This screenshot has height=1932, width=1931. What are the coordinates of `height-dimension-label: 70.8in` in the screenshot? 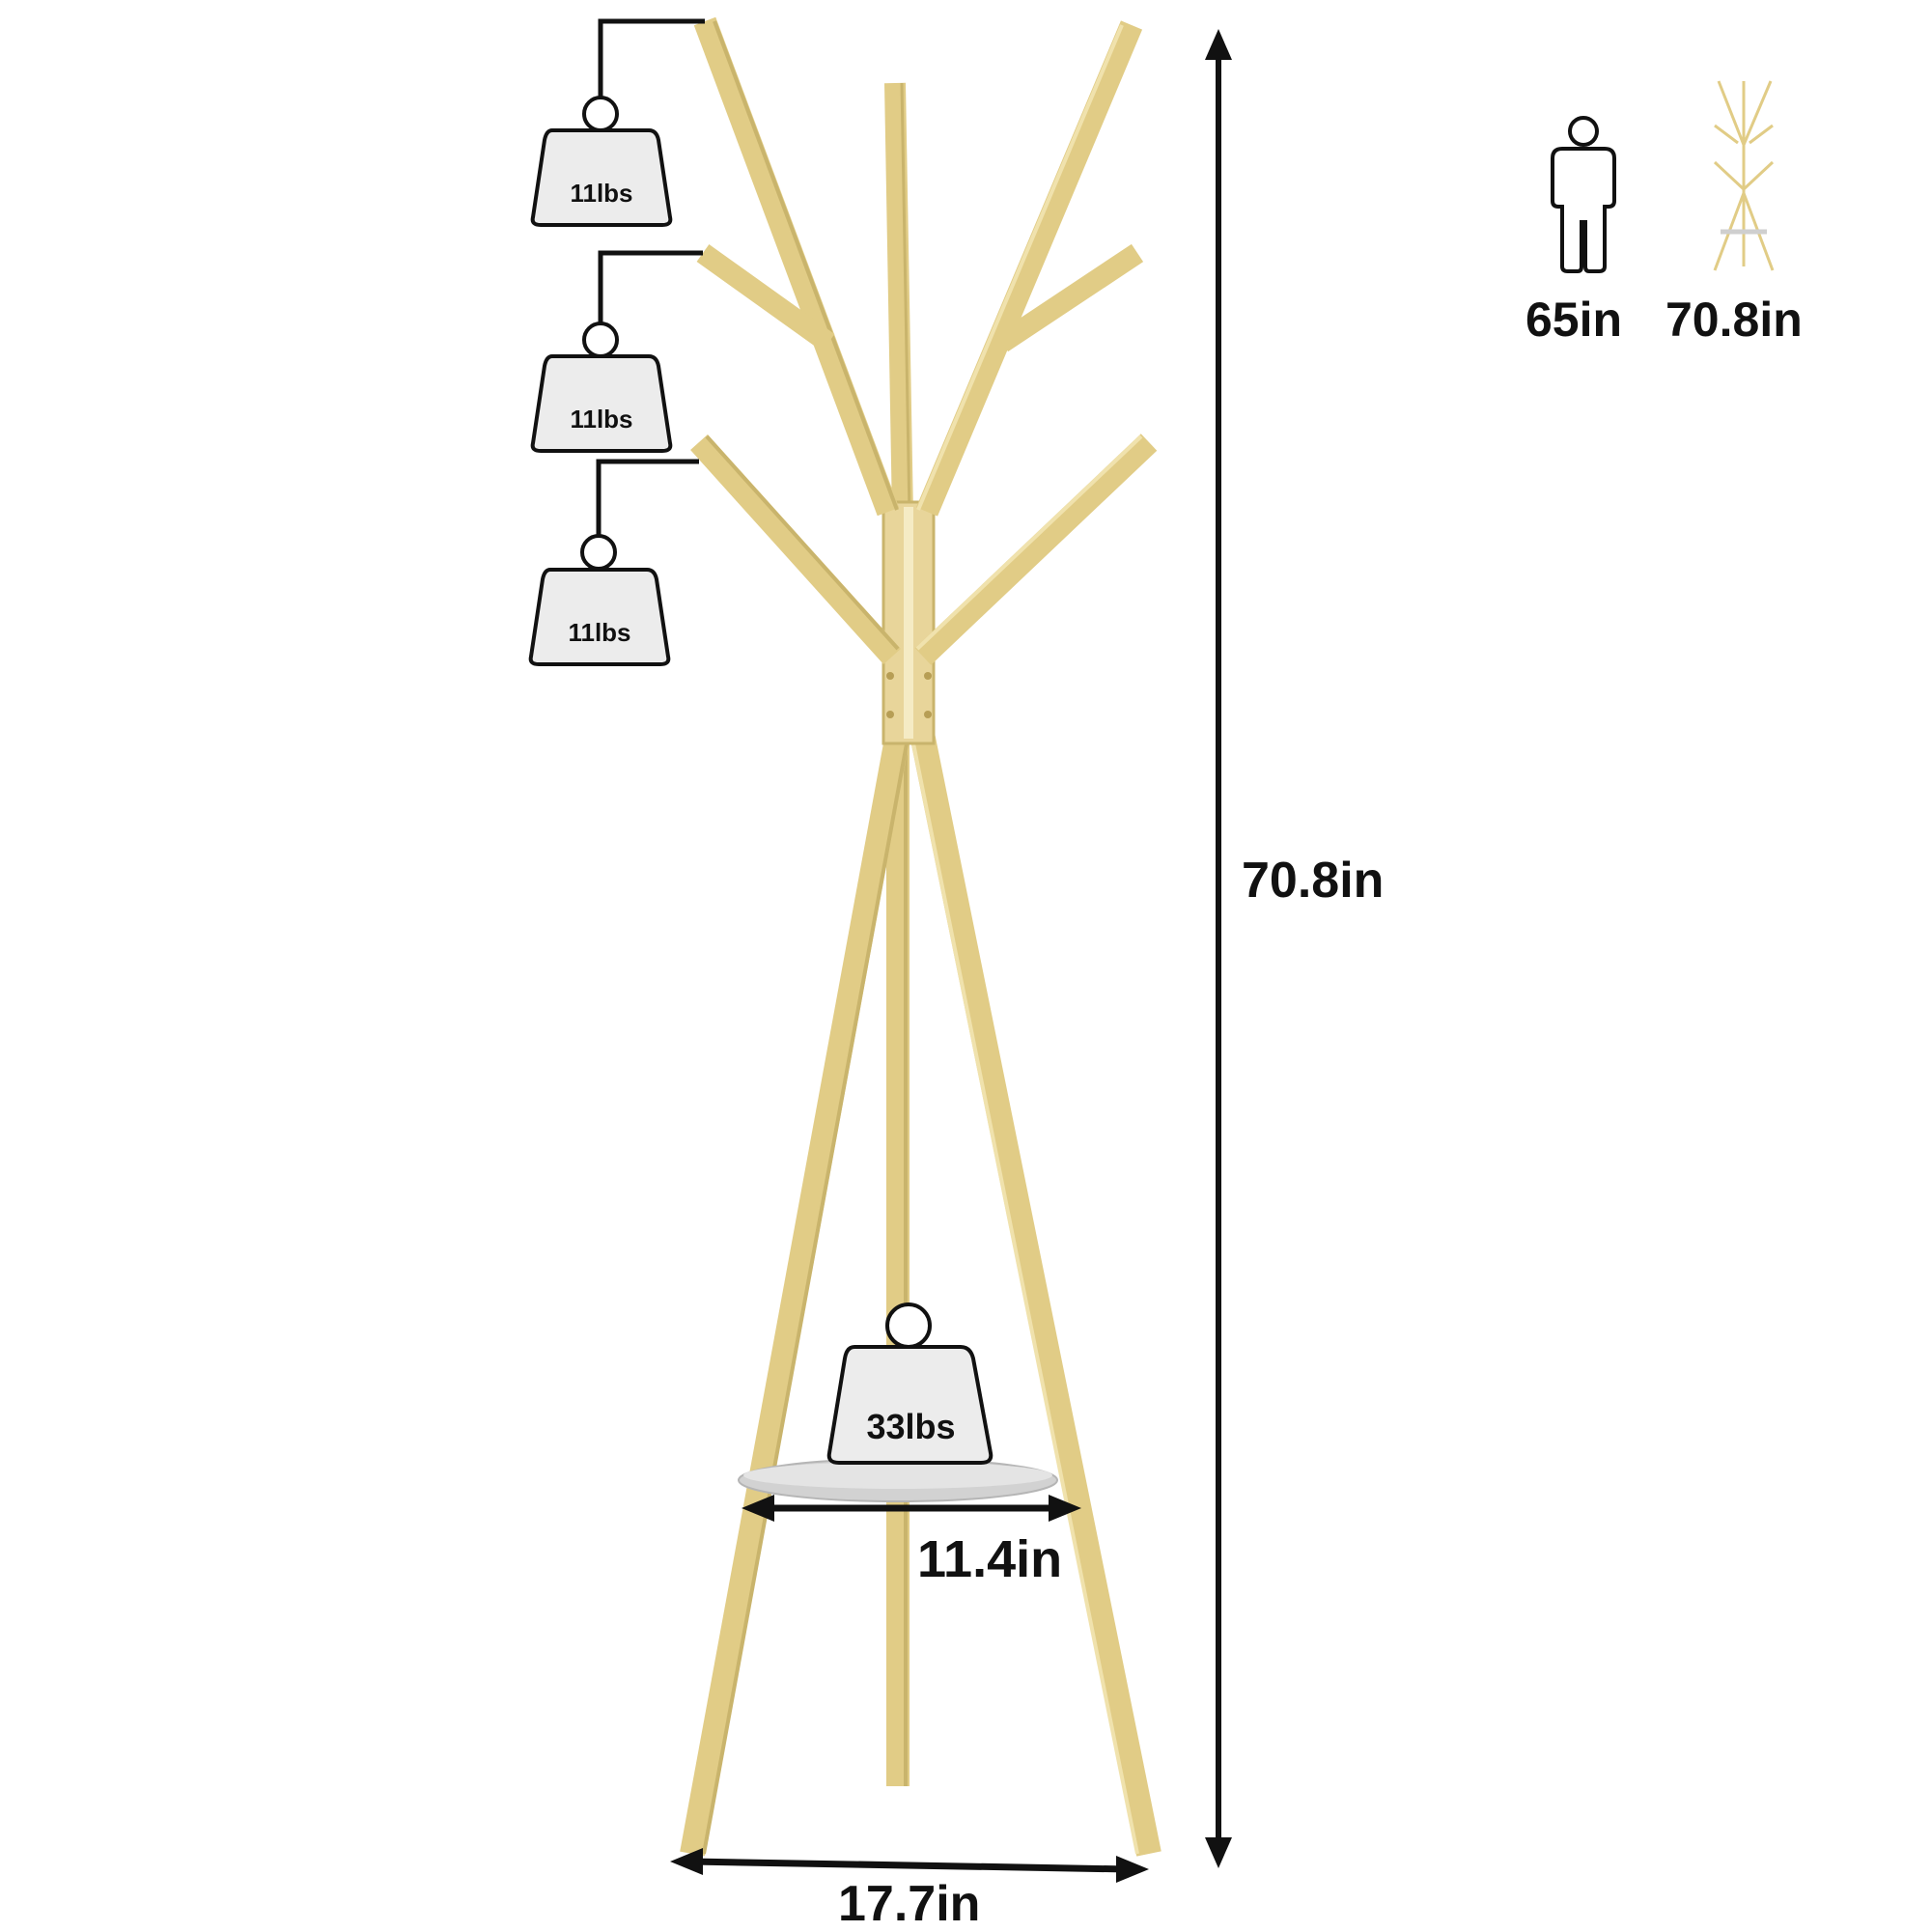 It's located at (1313, 881).